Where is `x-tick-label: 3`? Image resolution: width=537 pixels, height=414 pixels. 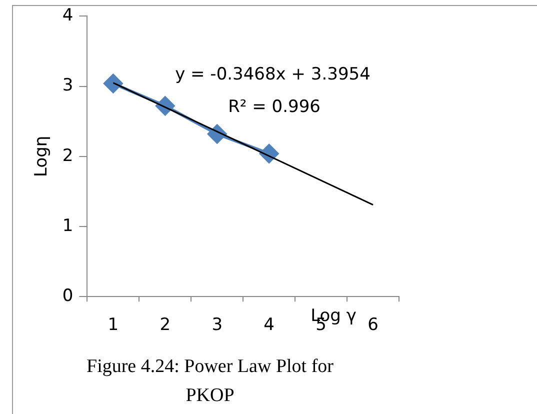
x-tick-label: 3 is located at coordinates (217, 325).